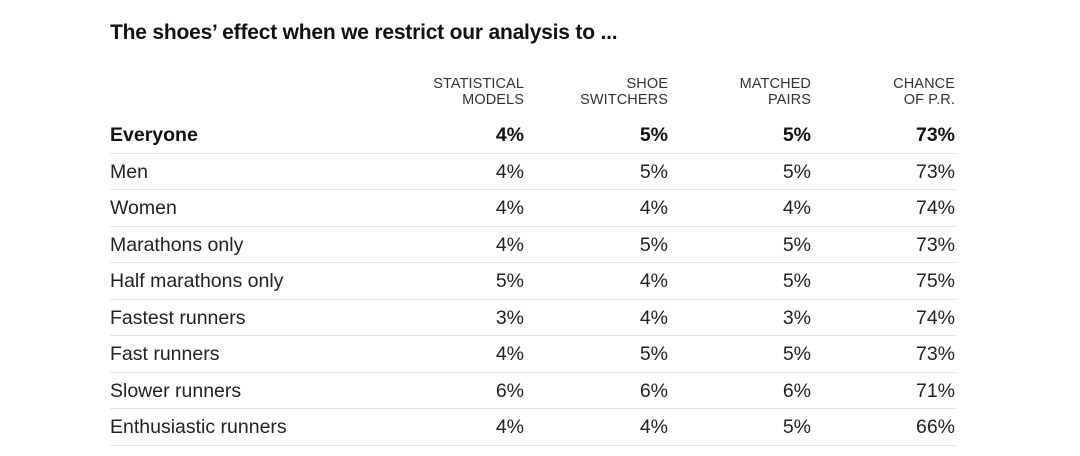  I want to click on column-header: CHANCE OF P.R., so click(924, 92).